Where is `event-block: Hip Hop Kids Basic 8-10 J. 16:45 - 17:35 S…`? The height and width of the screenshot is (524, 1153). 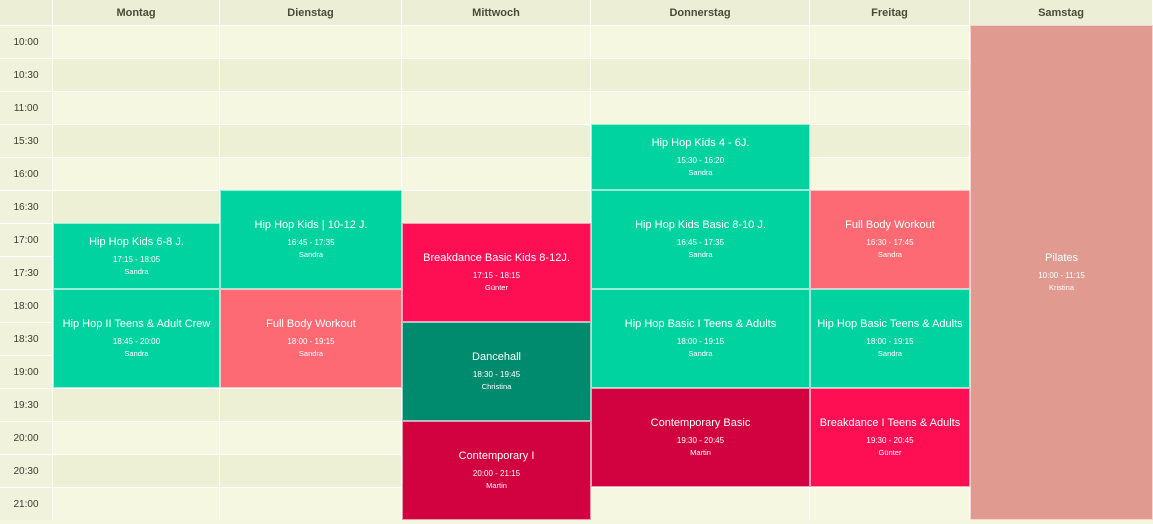 event-block: Hip Hop Kids Basic 8-10 J. 16:45 - 17:35 S… is located at coordinates (700, 239).